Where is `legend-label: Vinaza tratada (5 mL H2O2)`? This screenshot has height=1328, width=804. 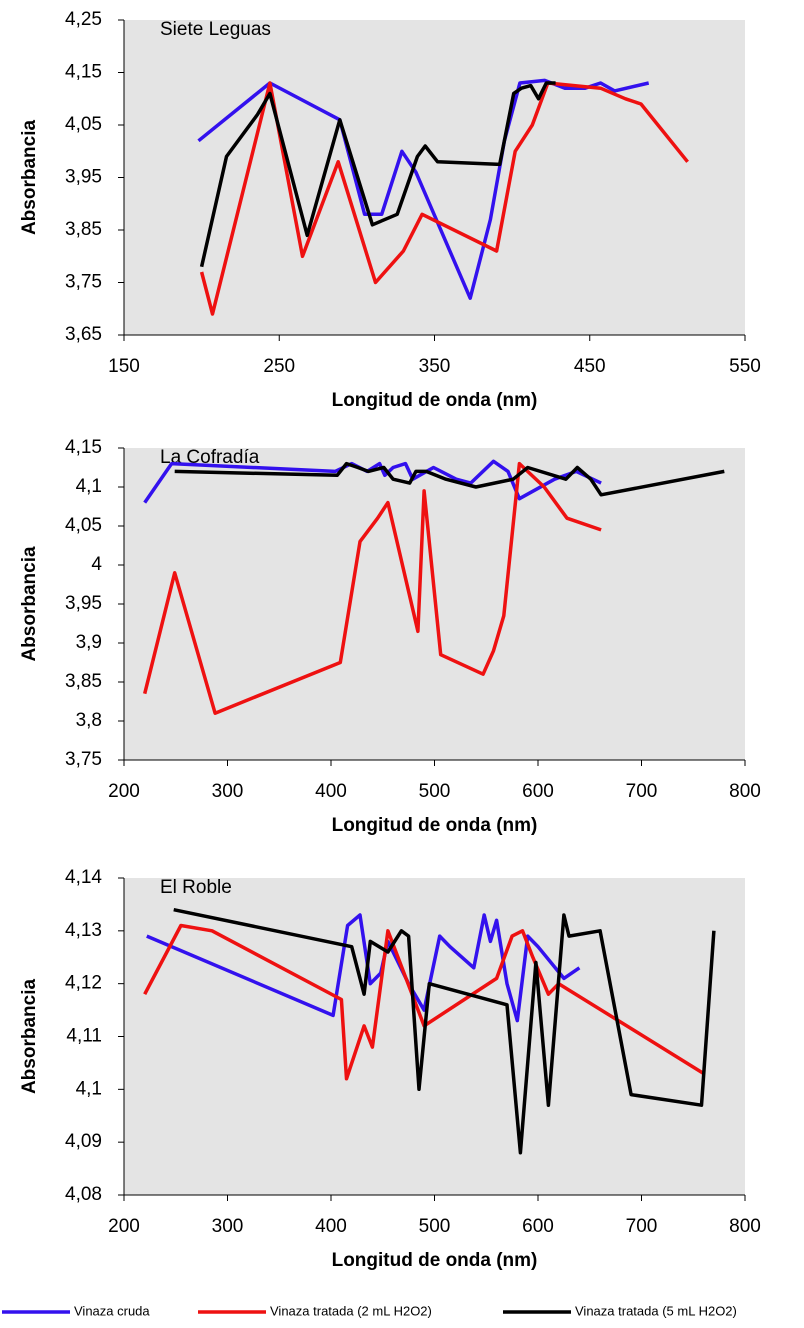 legend-label: Vinaza tratada (5 mL H2O2) is located at coordinates (656, 1310).